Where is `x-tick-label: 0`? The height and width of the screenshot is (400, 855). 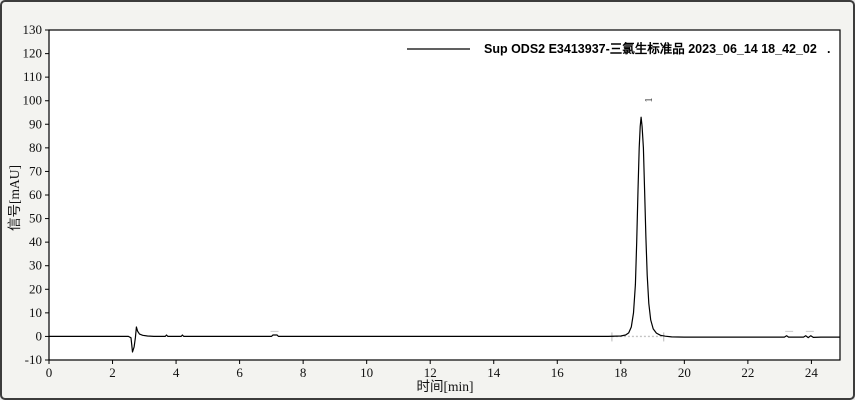
x-tick-label: 0 is located at coordinates (49, 372).